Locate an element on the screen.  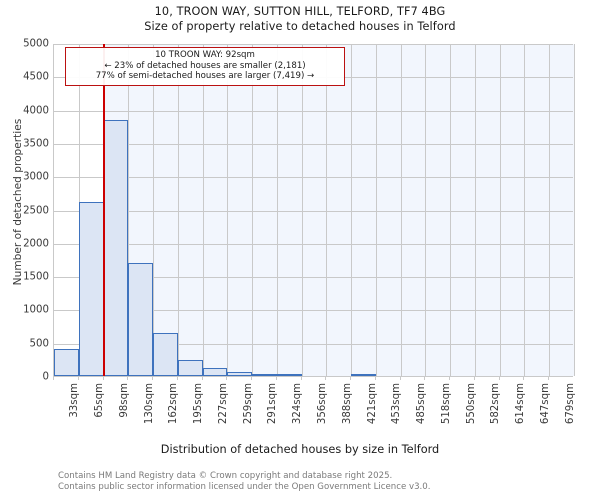
y-axis-tick-label: 4500 is located at coordinates (36, 77).